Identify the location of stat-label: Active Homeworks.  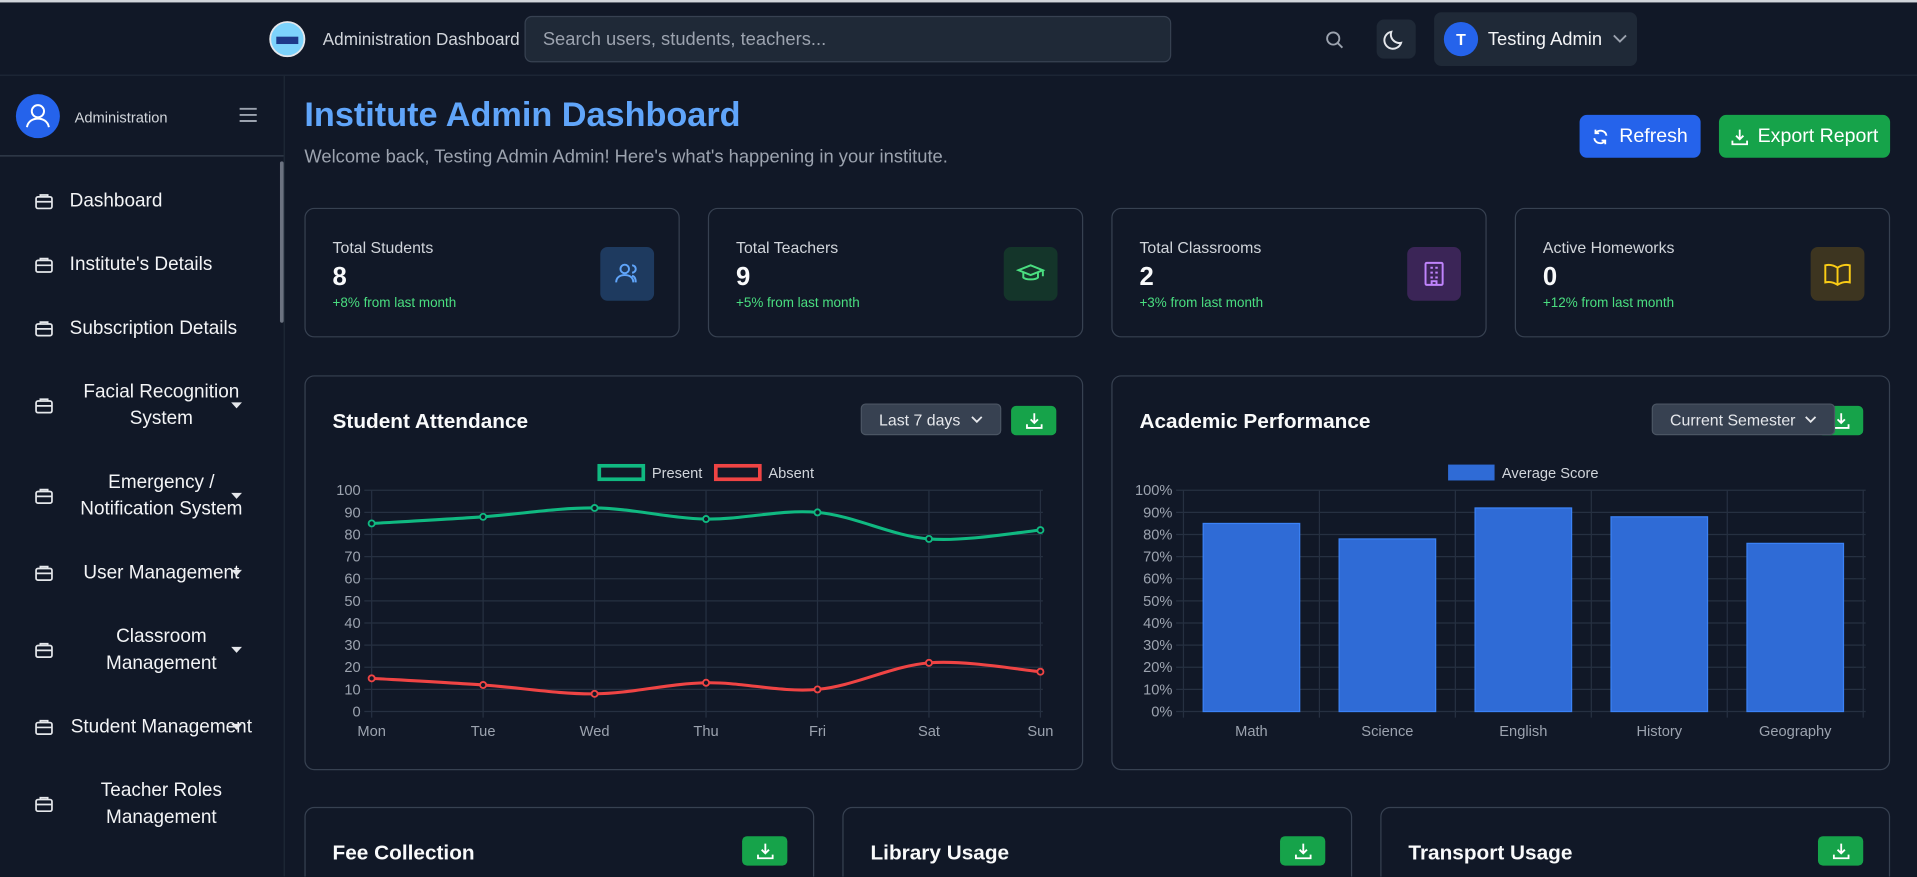
(1608, 247).